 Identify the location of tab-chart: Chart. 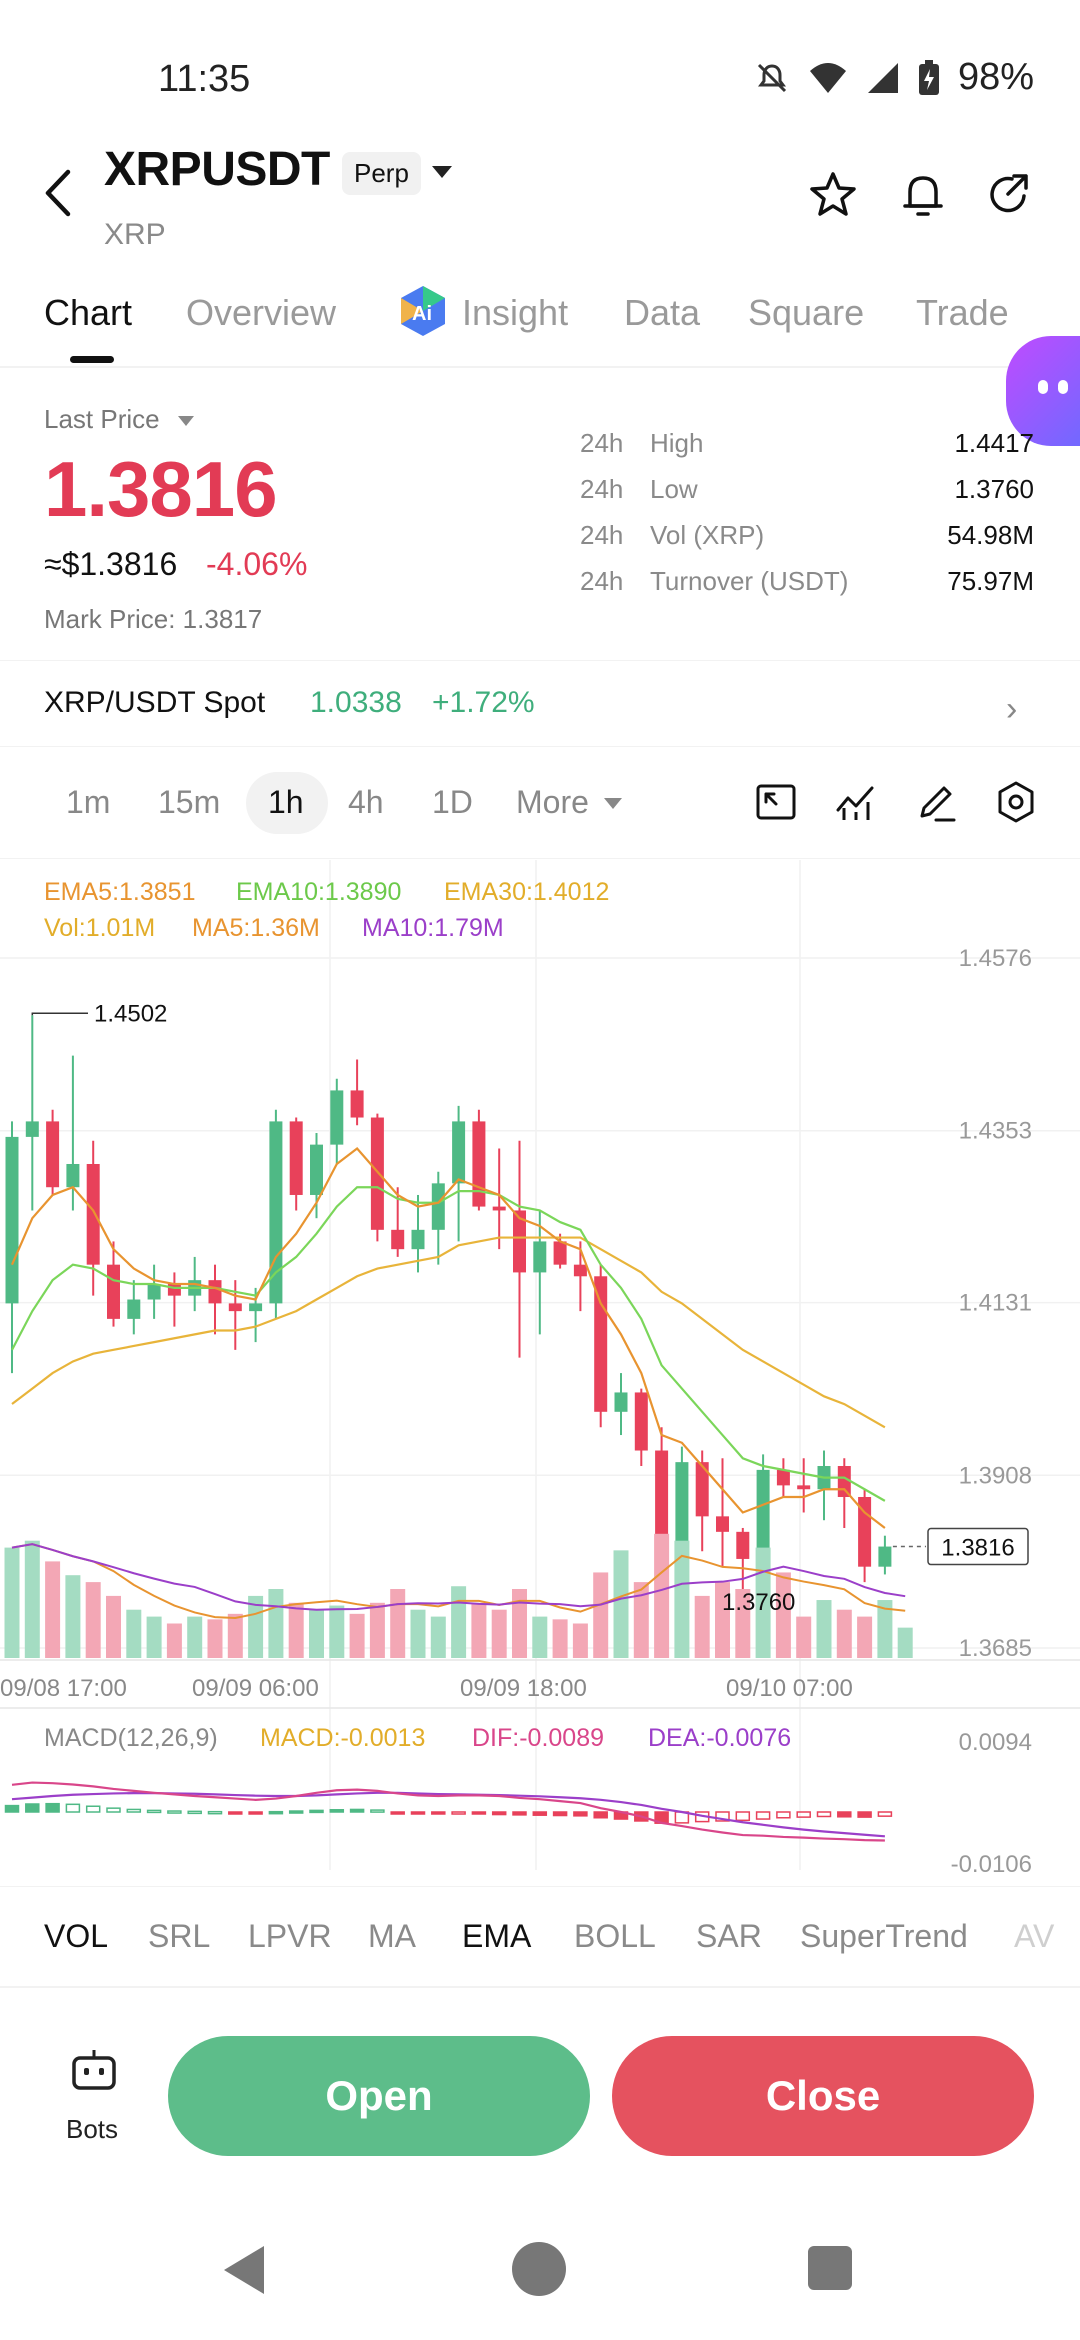
(88, 312).